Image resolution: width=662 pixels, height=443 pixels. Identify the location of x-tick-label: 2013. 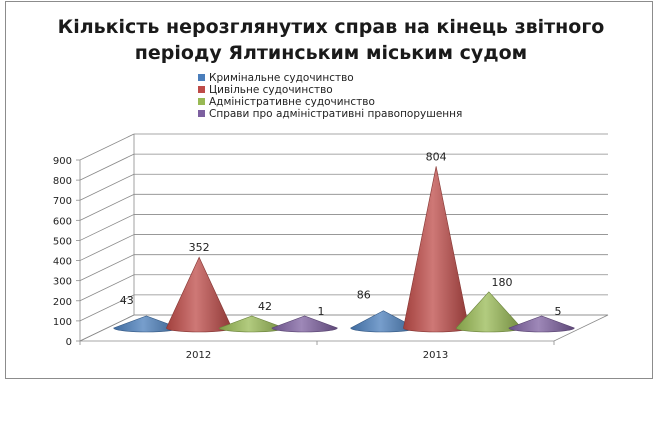
(435, 355).